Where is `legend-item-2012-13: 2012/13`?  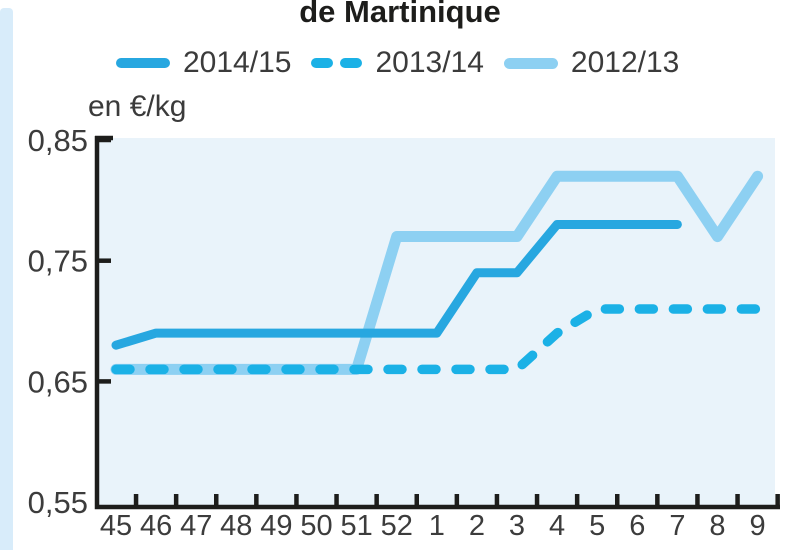
legend-item-2012-13: 2012/13 is located at coordinates (601, 63).